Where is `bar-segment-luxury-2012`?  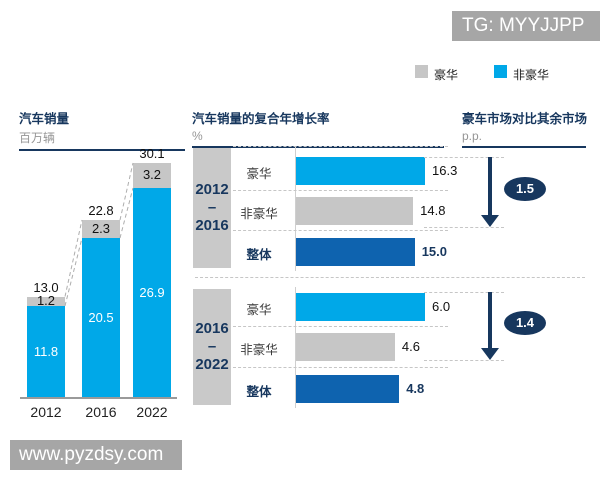
bar-segment-luxury-2012 is located at coordinates (46, 301).